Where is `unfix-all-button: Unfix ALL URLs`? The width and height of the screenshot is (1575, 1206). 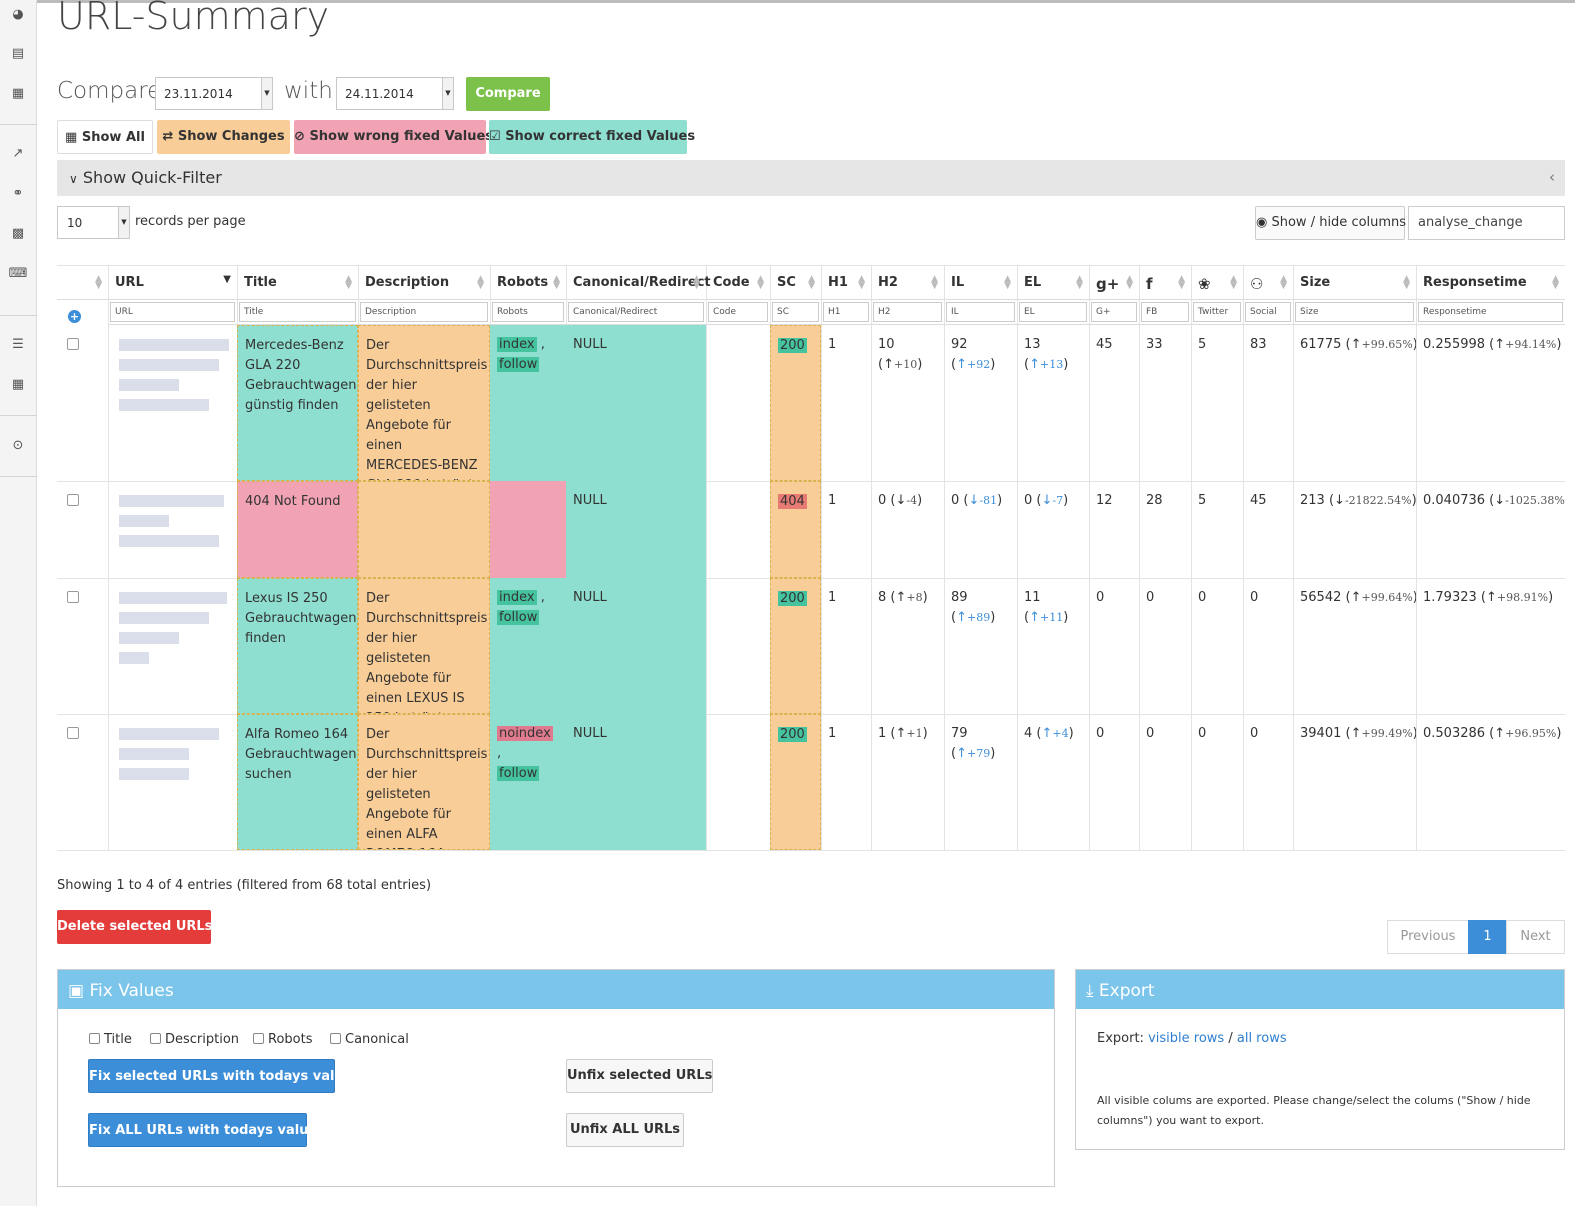
unfix-all-button: Unfix ALL URLs is located at coordinates (625, 1130).